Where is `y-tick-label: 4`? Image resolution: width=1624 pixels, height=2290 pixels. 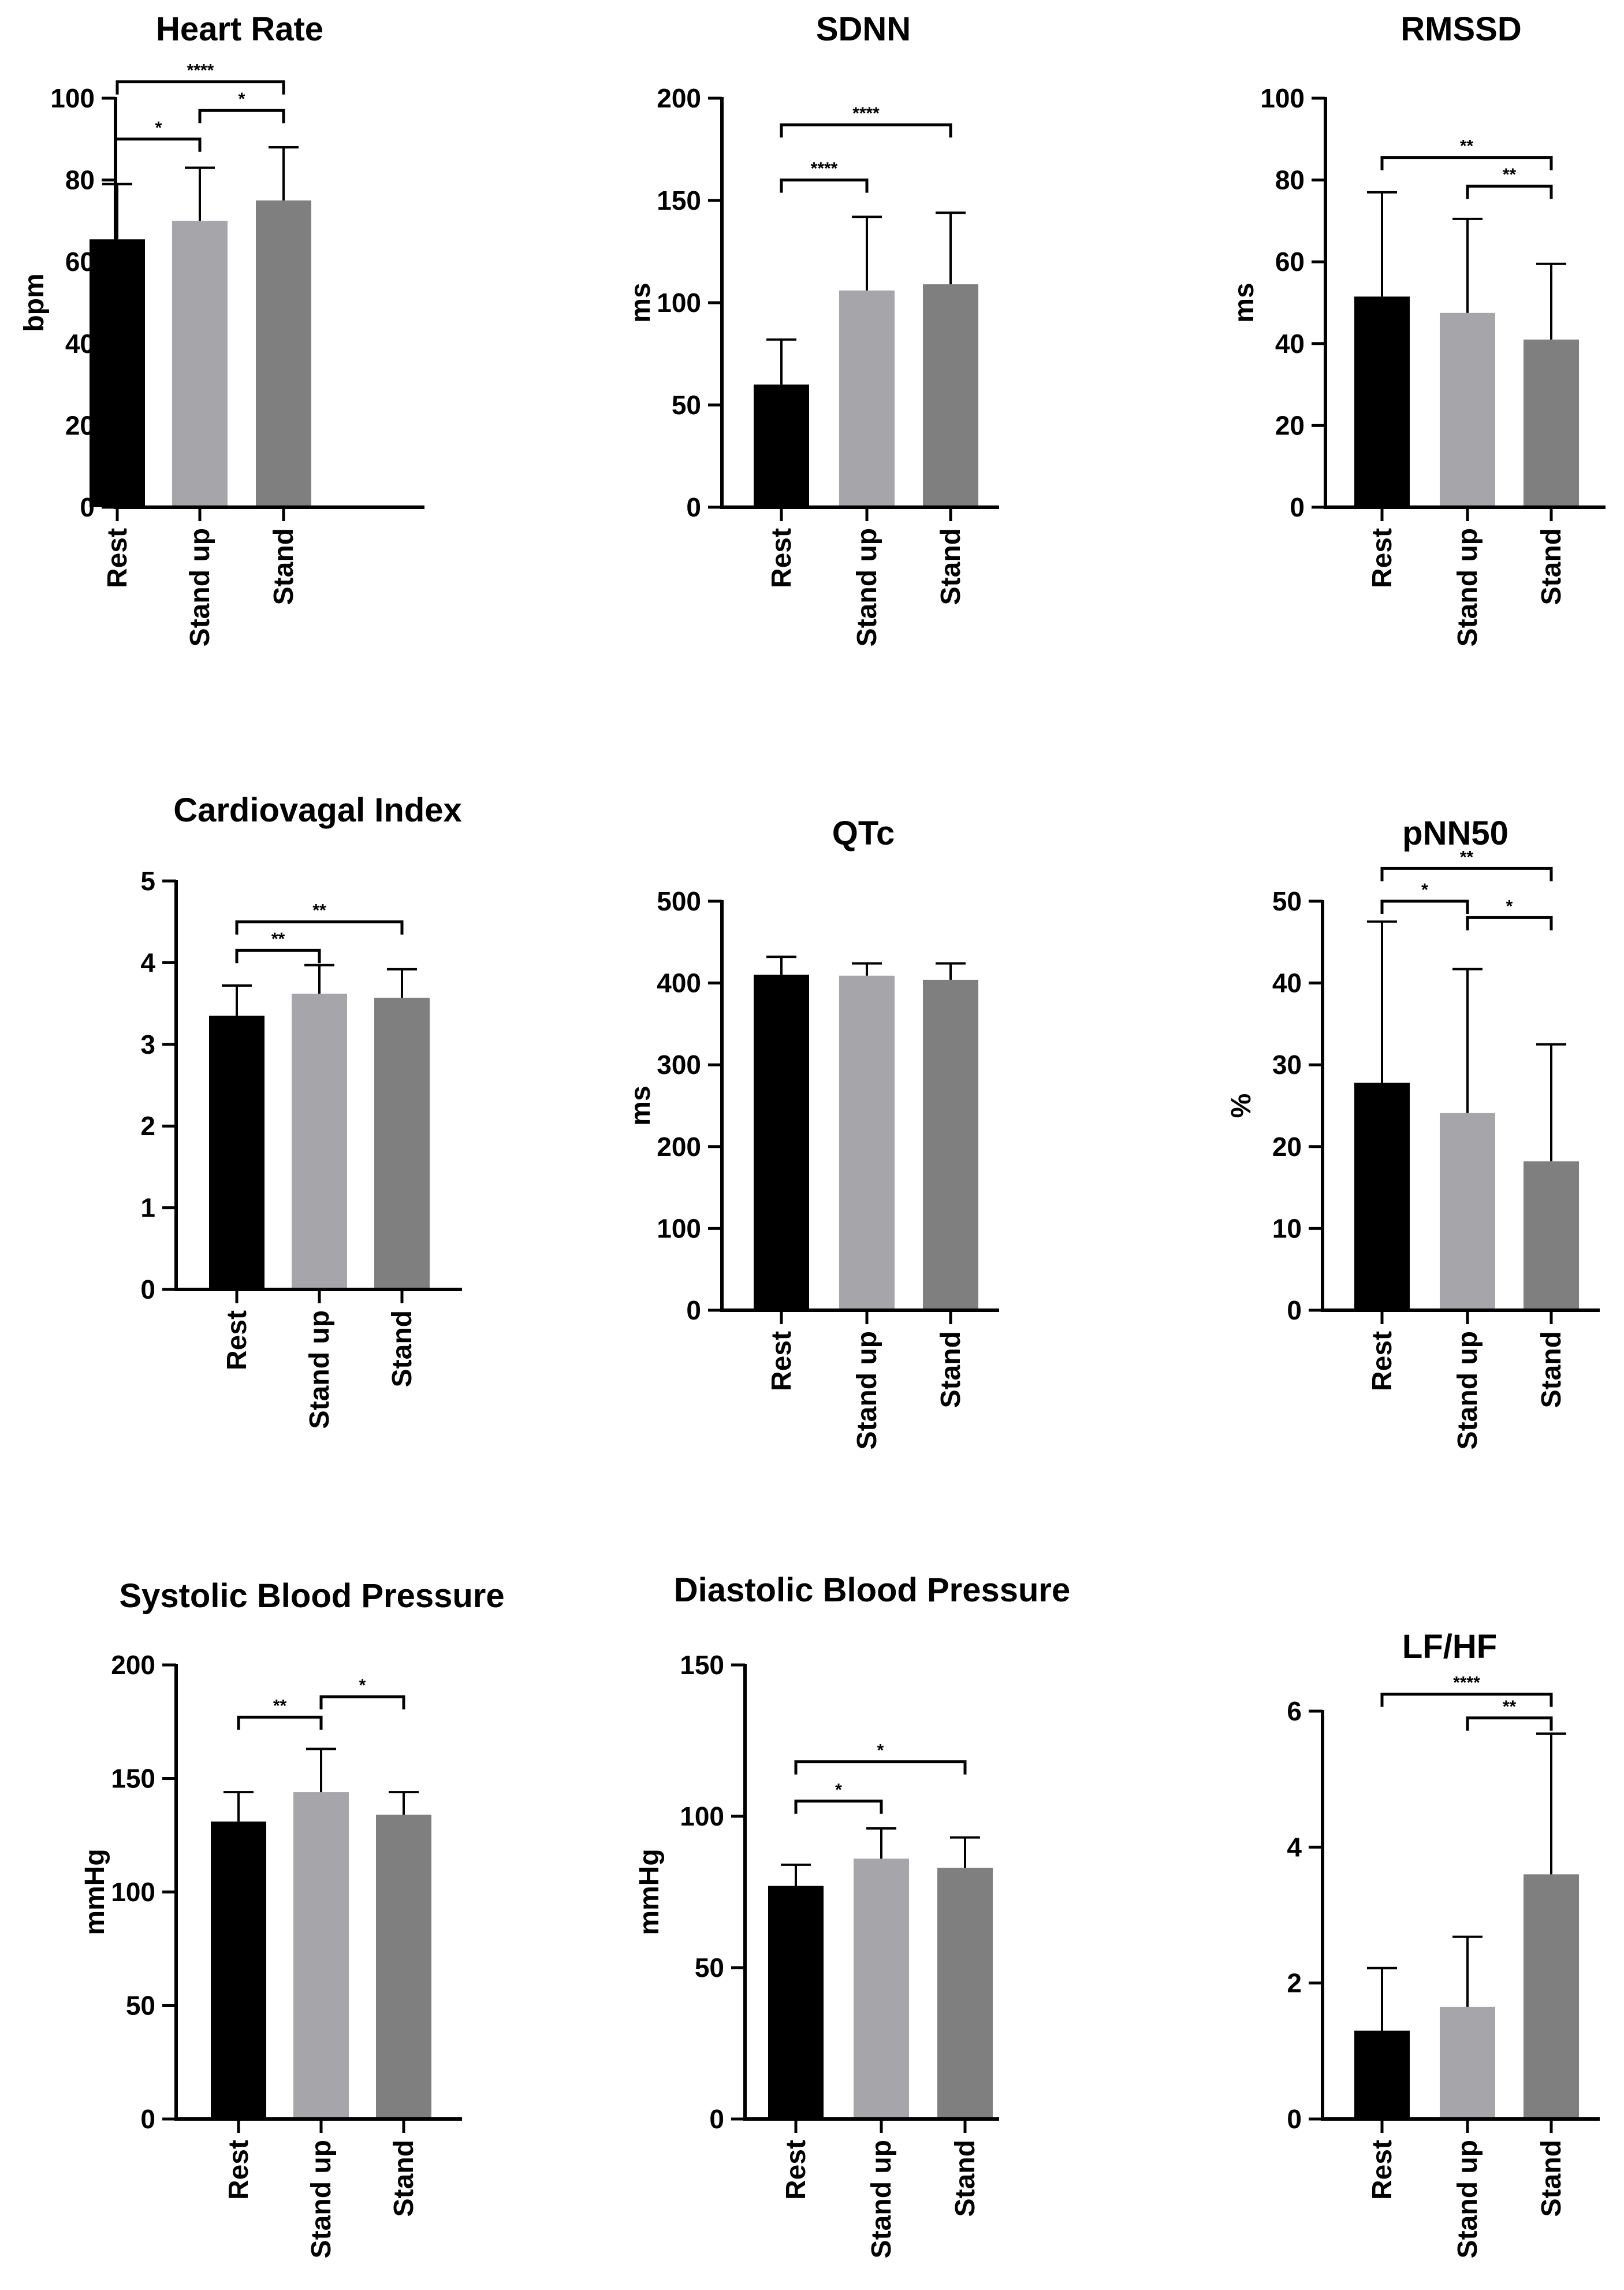 y-tick-label: 4 is located at coordinates (147, 962).